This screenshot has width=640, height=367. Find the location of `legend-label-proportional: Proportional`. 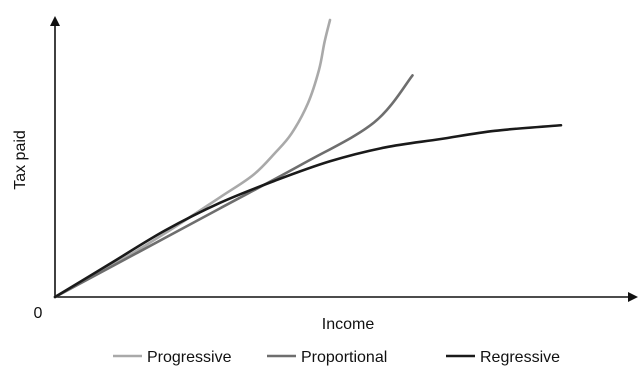

legend-label-proportional: Proportional is located at coordinates (344, 357).